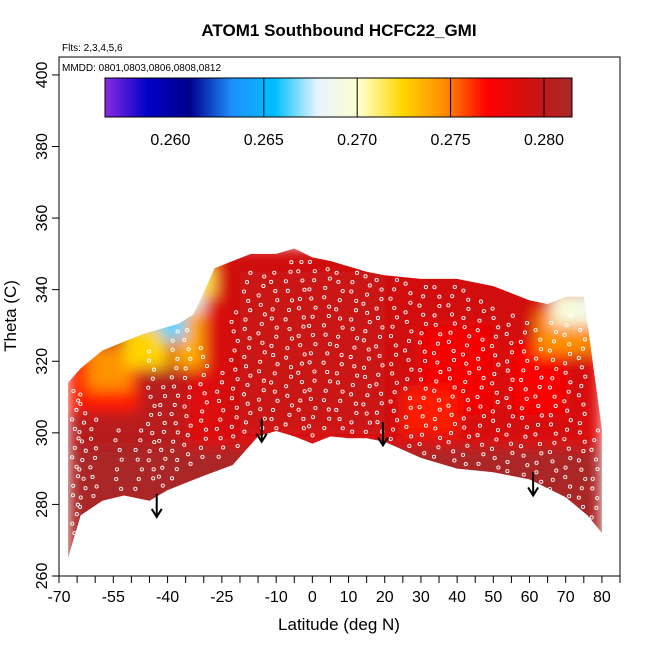 Image resolution: width=650 pixels, height=650 pixels. What do you see at coordinates (357, 140) in the screenshot?
I see `colorbar-tick-label: 0.270` at bounding box center [357, 140].